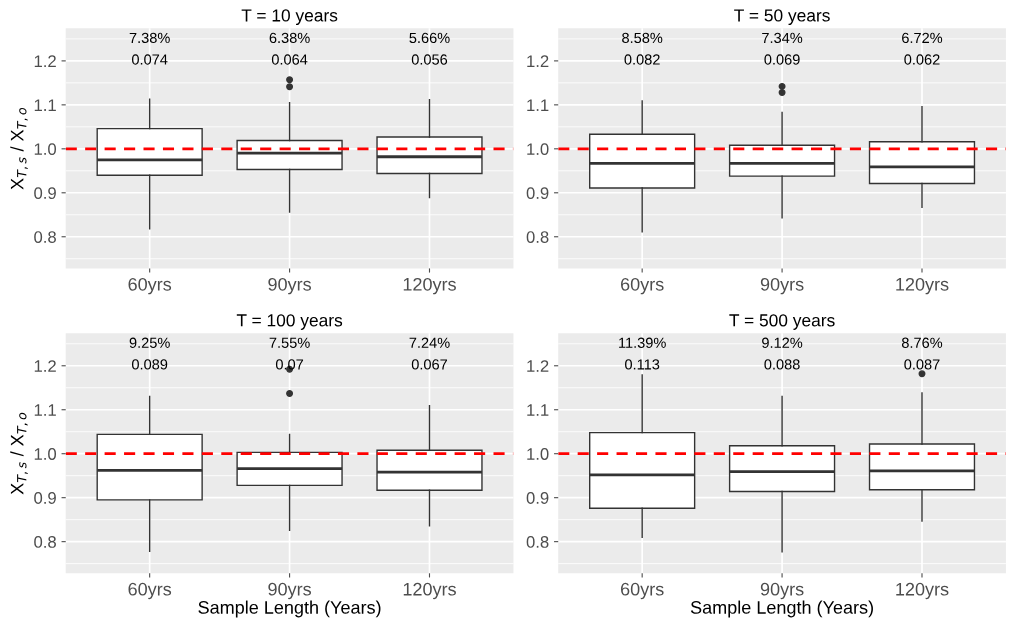 The height and width of the screenshot is (630, 1011). I want to click on annotation: 0.089, so click(149, 364).